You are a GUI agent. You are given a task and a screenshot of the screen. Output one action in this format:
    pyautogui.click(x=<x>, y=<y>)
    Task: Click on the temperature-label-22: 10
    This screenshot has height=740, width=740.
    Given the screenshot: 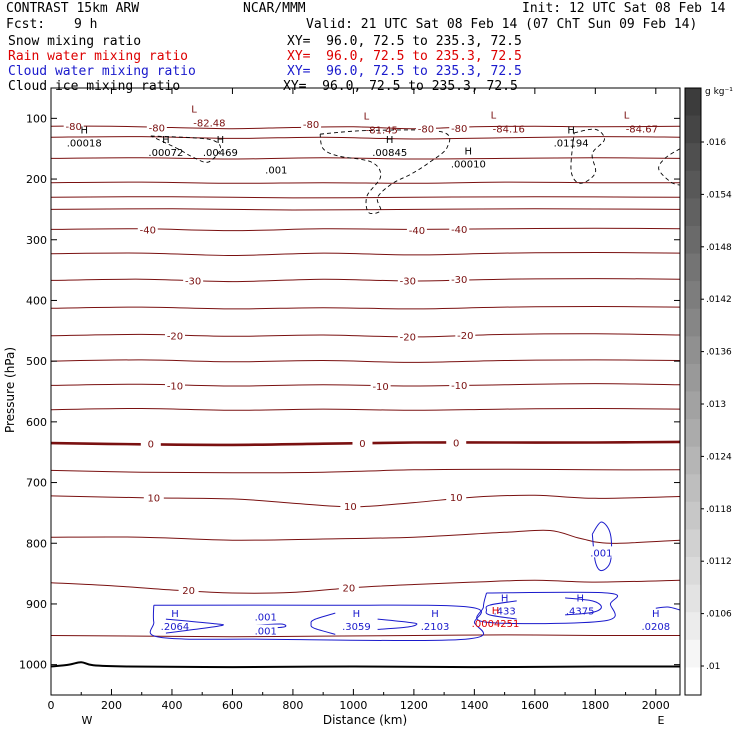 What is the action you would take?
    pyautogui.click(x=456, y=498)
    